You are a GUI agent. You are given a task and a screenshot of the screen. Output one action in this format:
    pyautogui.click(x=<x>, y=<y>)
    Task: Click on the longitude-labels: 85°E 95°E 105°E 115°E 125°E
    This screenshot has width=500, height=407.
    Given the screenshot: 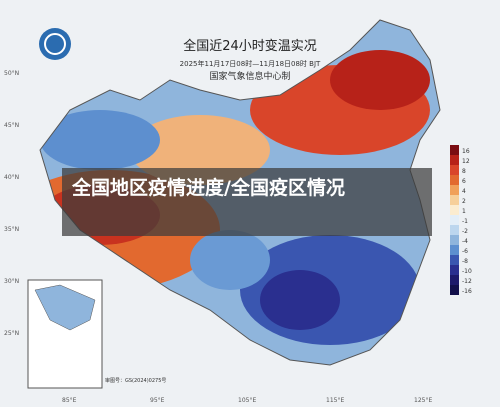 What is the action you would take?
    pyautogui.click(x=247, y=400)
    